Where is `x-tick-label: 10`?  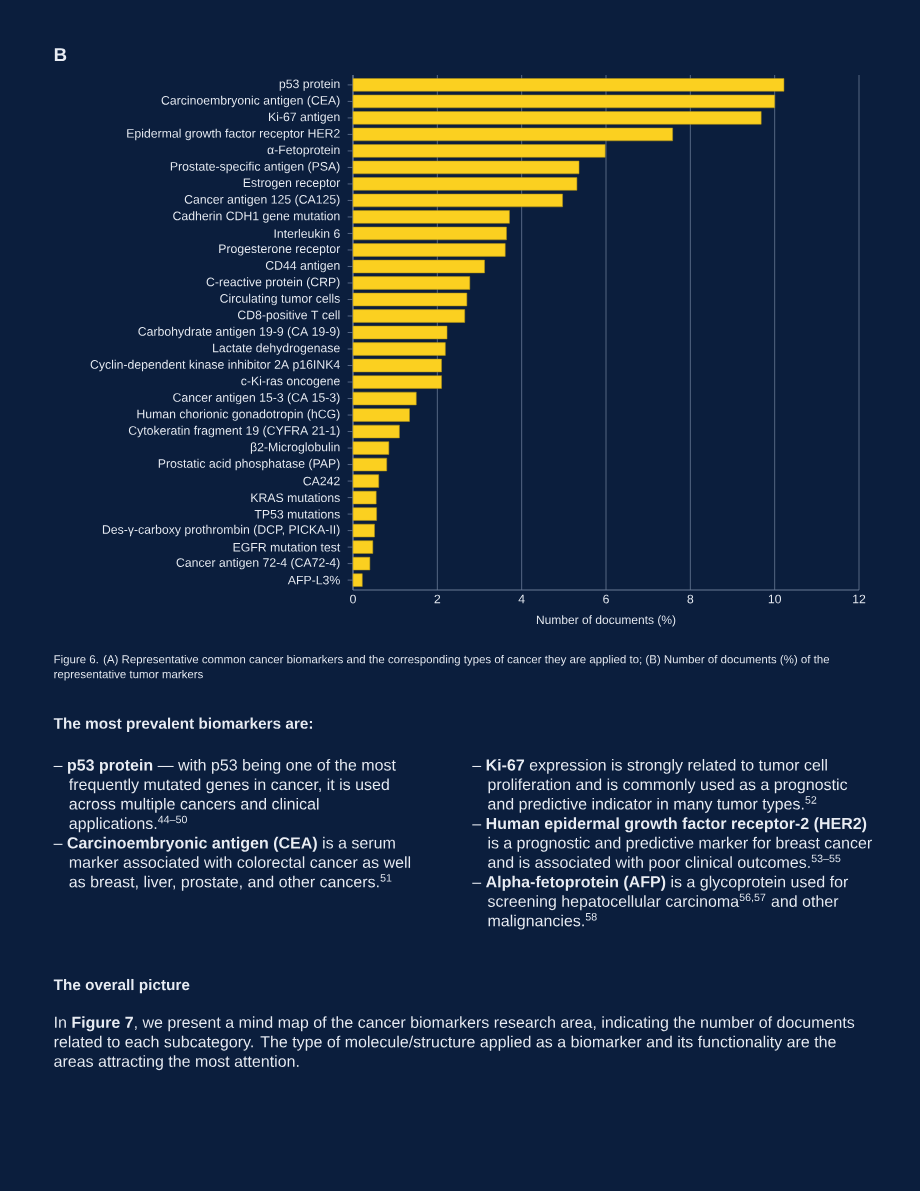 x-tick-label: 10 is located at coordinates (775, 599).